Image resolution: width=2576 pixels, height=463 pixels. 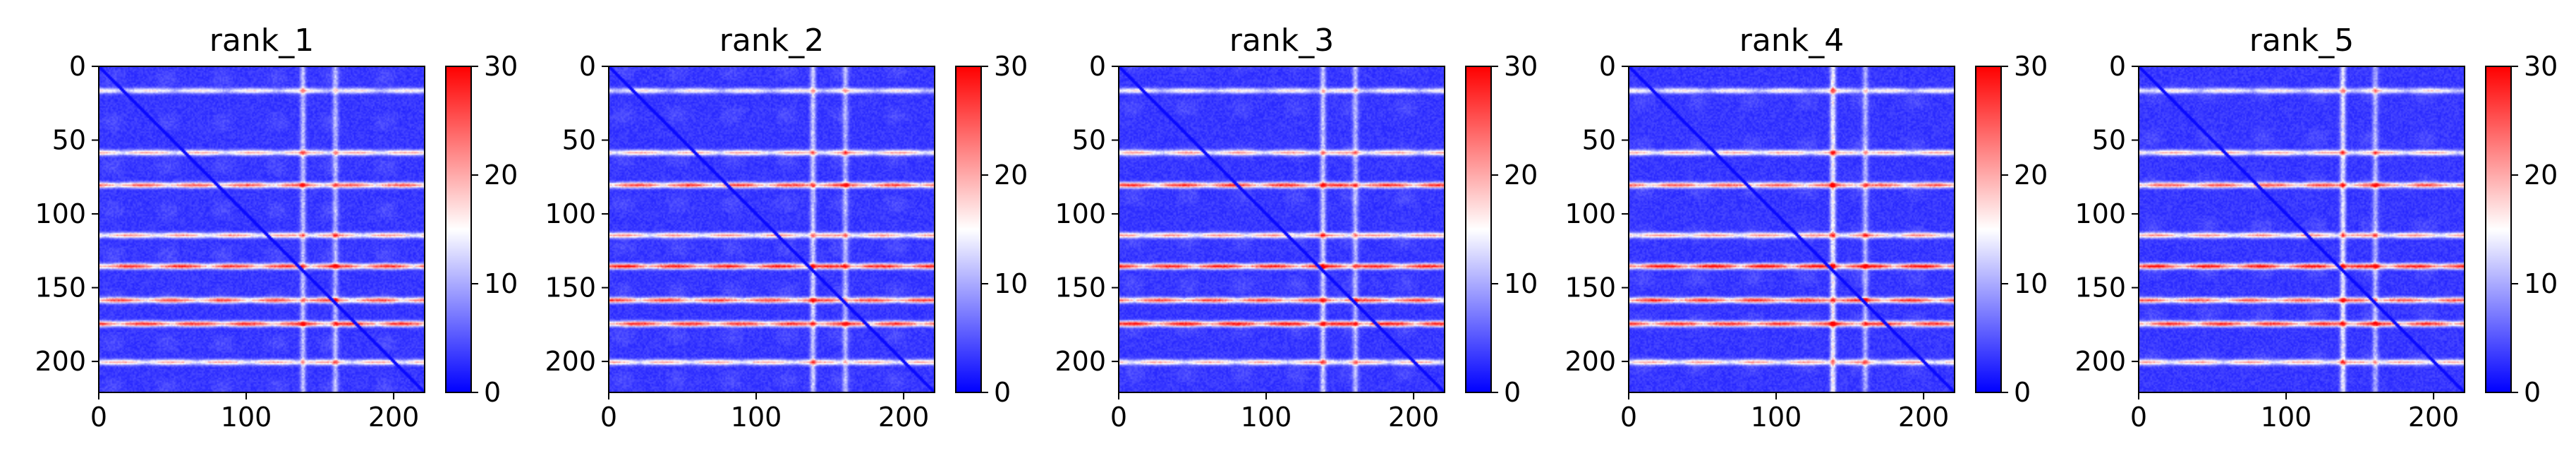 I want to click on y-tick-label-2-4: 200, so click(x=570, y=361).